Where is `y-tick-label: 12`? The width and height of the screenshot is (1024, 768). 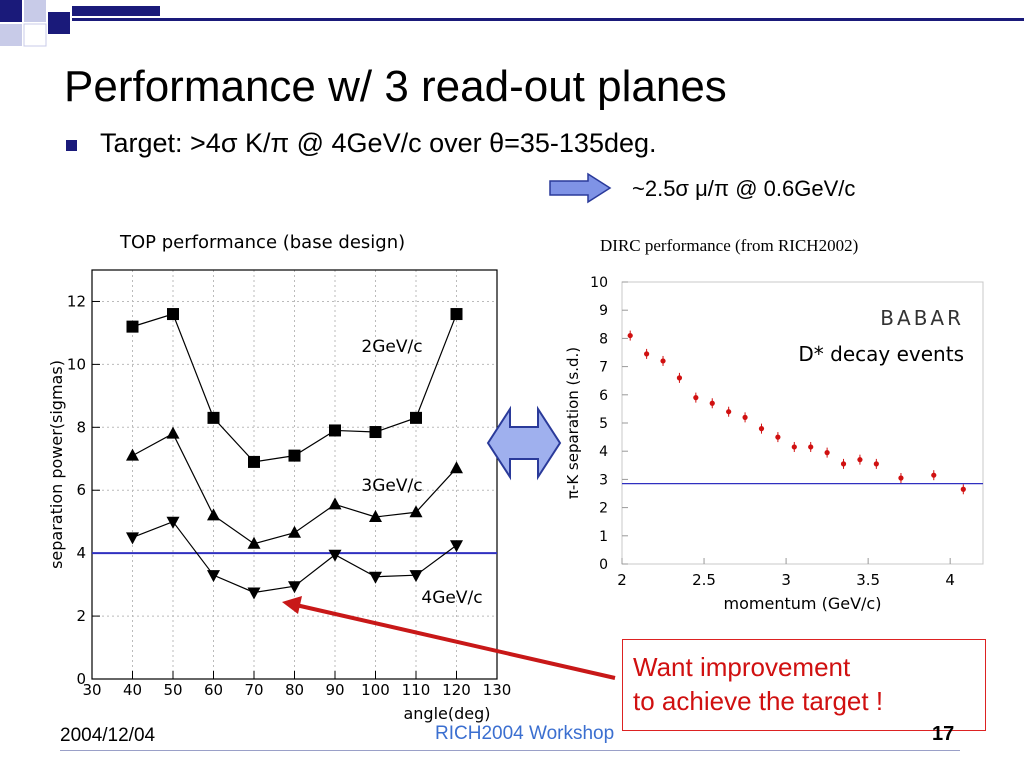 y-tick-label: 12 is located at coordinates (76, 301).